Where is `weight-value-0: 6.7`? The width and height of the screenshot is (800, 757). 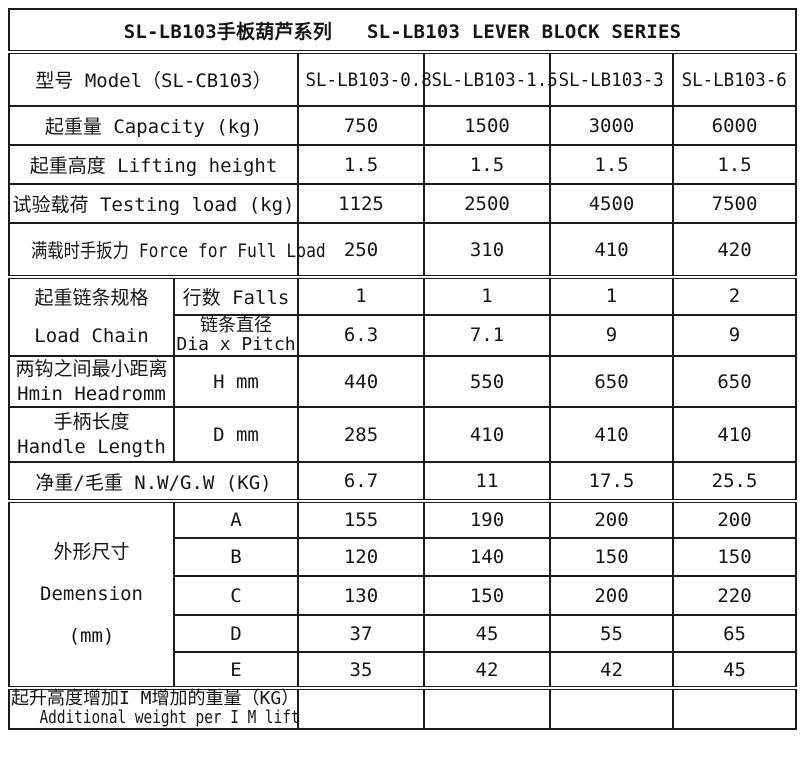 weight-value-0: 6.7 is located at coordinates (361, 482).